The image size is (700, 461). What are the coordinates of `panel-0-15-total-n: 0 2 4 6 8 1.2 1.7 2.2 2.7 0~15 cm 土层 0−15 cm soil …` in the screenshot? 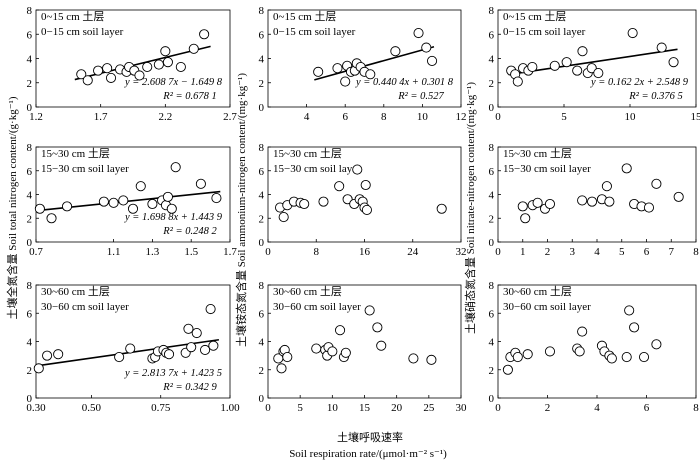 It's located at (132, 64).